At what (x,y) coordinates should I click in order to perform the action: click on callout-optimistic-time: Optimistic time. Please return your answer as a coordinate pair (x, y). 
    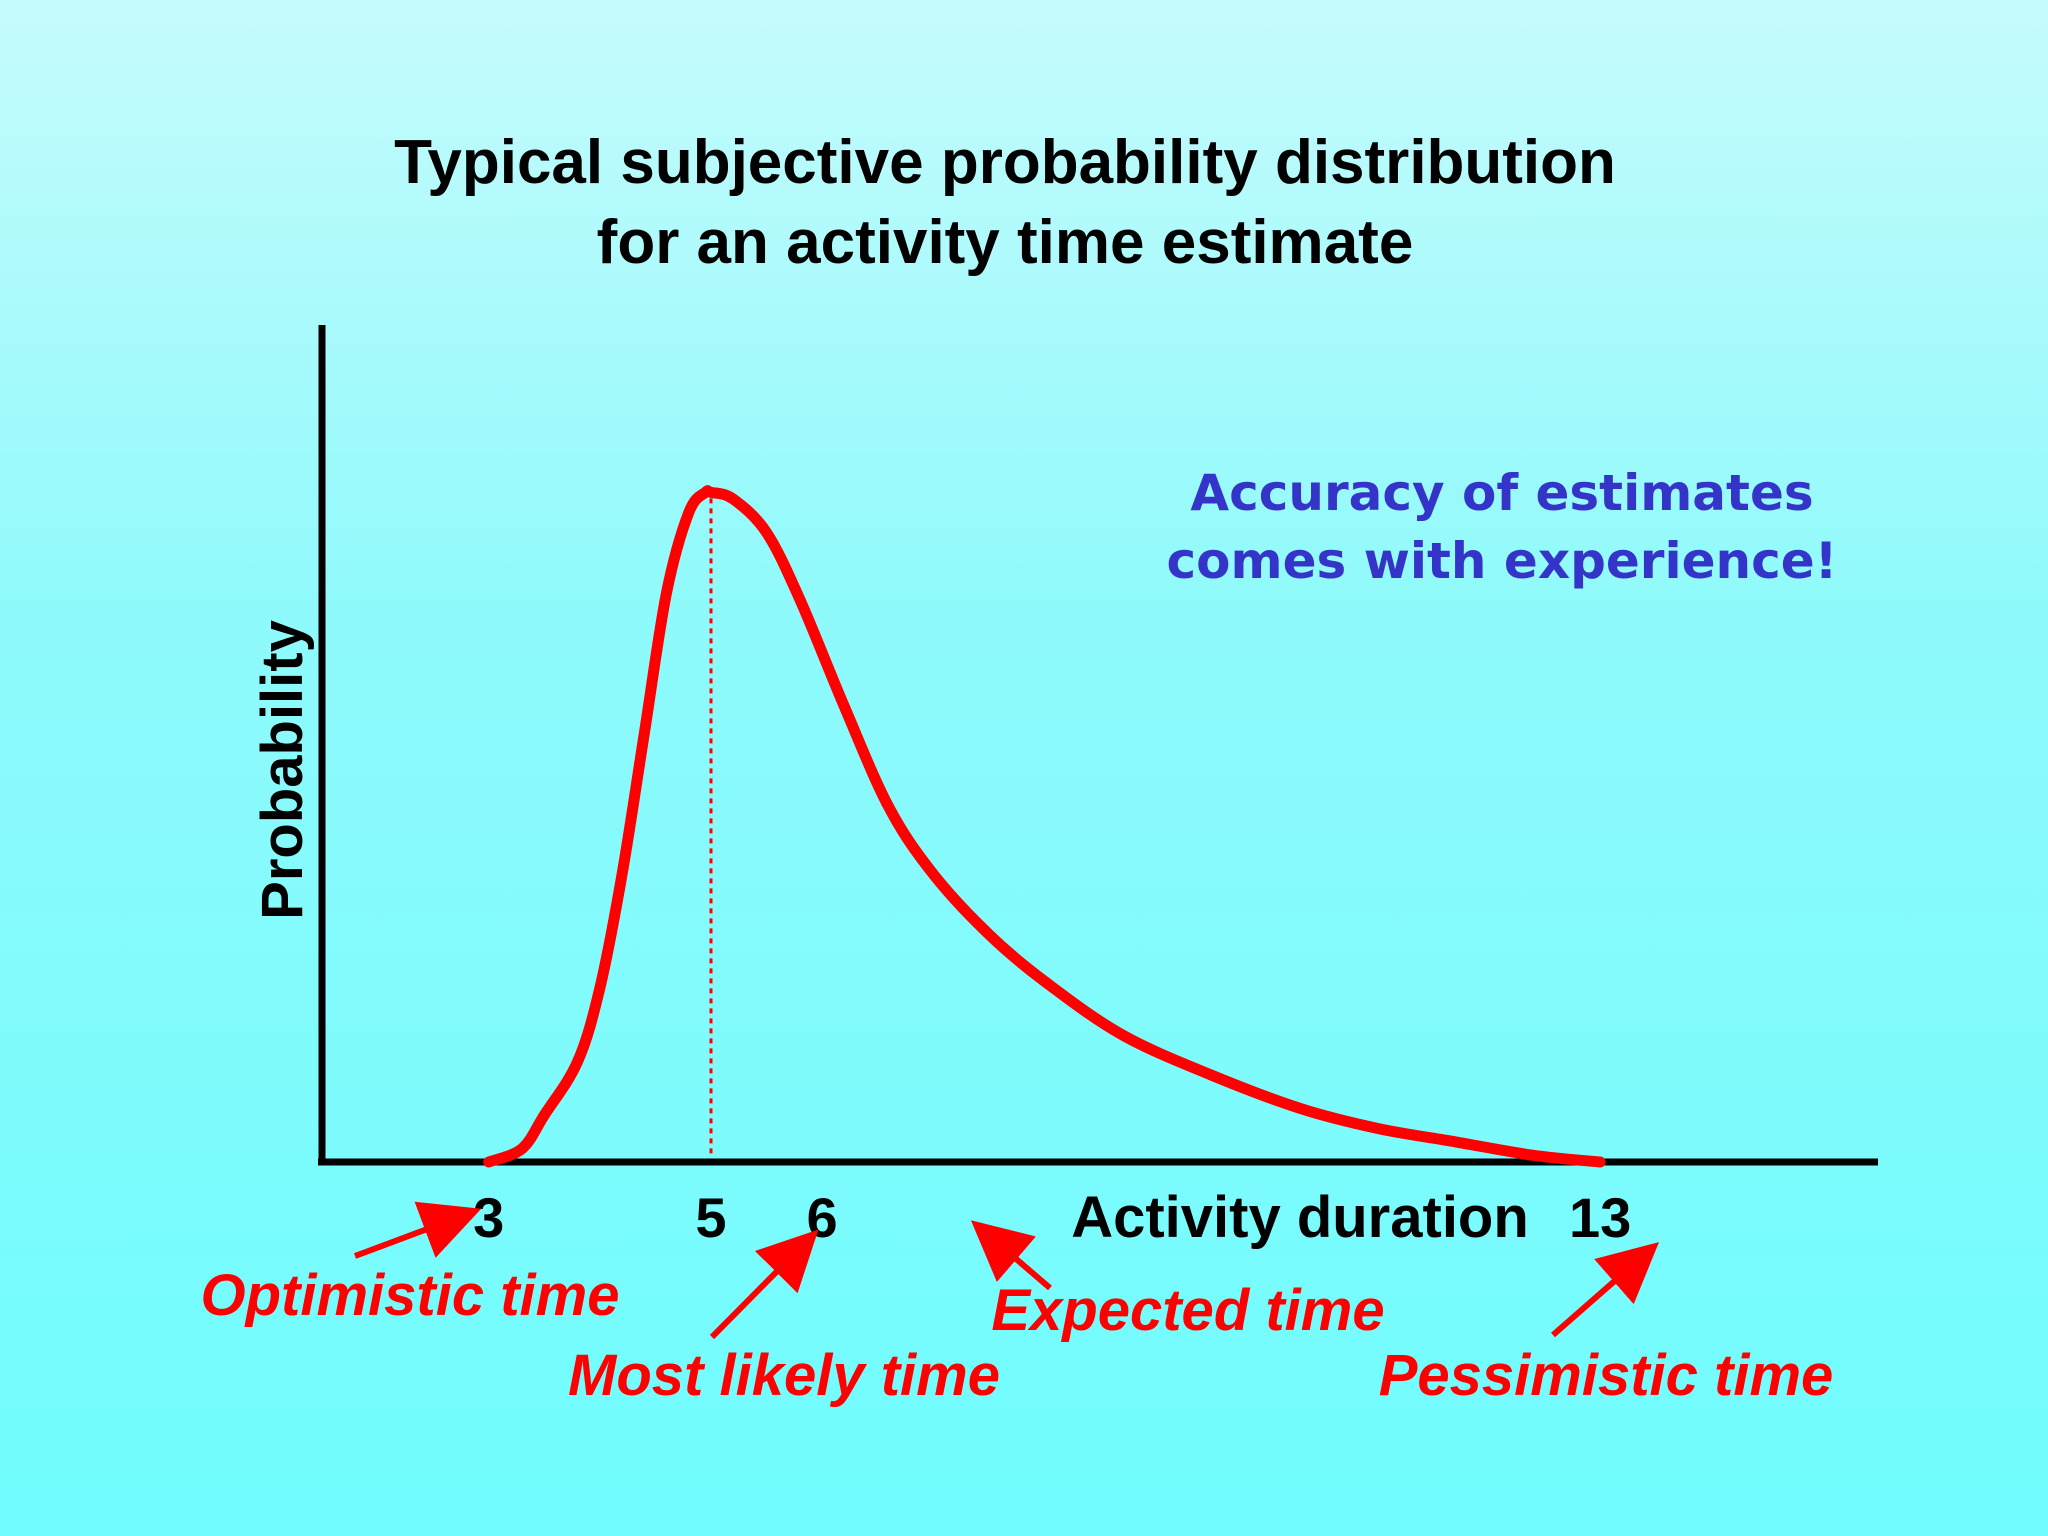
    Looking at the image, I should click on (410, 1295).